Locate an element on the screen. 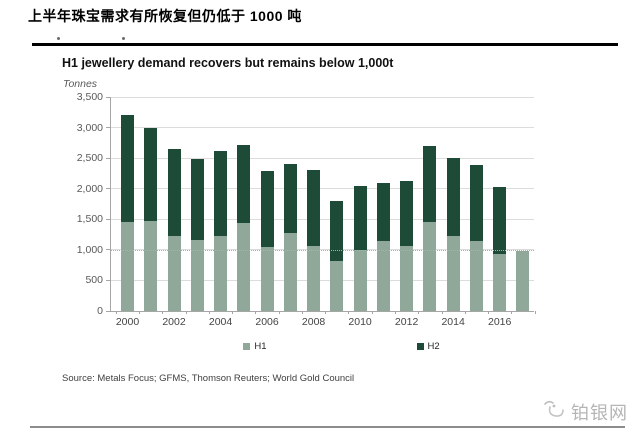 The height and width of the screenshot is (438, 640). bar-h1-2009 is located at coordinates (337, 286).